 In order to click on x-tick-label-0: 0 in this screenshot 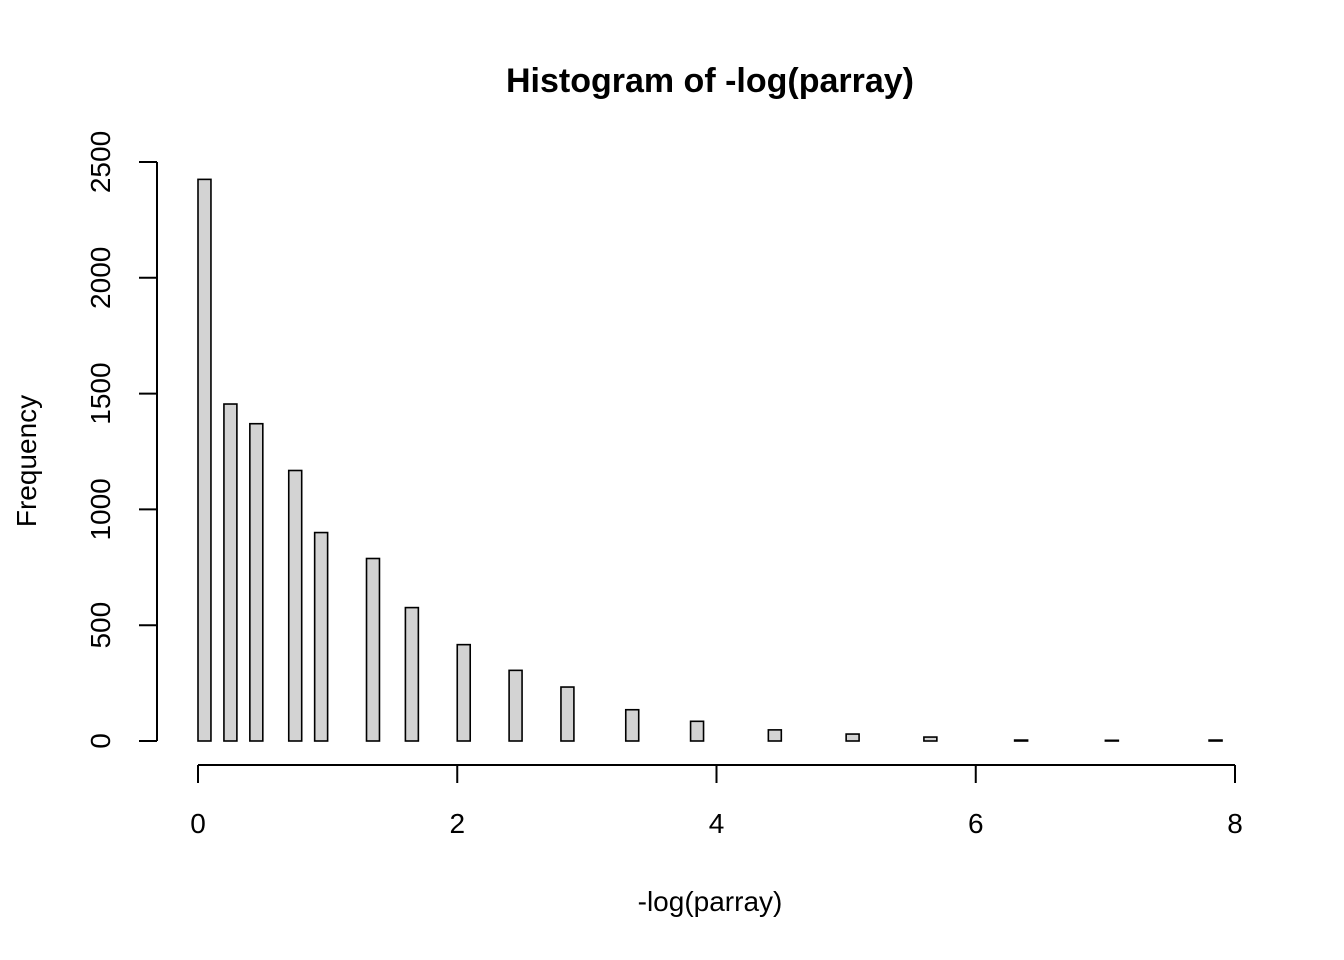, I will do `click(198, 823)`.